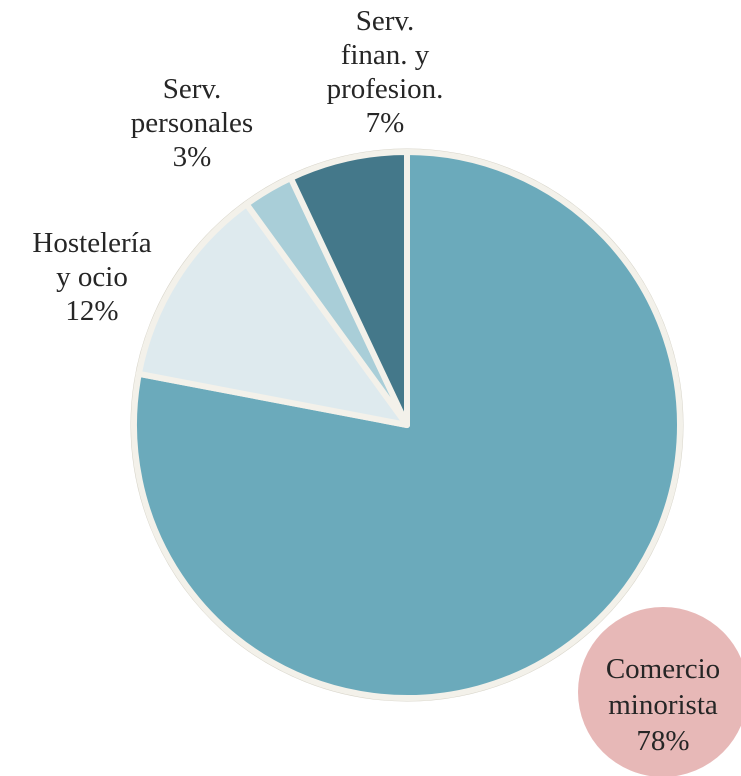 The image size is (741, 776). I want to click on slice-name-line: profesion., so click(385, 89).